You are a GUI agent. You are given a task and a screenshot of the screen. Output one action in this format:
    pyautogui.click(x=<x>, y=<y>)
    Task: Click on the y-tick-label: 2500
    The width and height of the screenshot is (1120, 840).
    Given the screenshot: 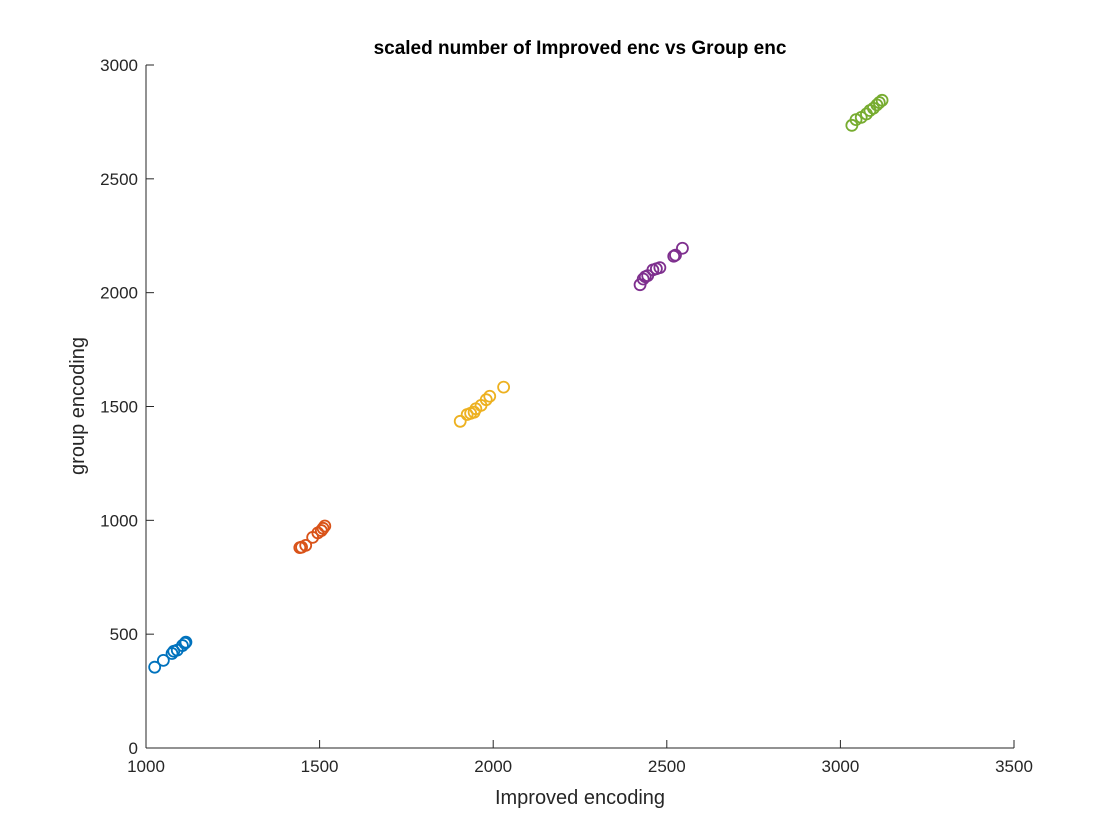 What is the action you would take?
    pyautogui.click(x=119, y=179)
    